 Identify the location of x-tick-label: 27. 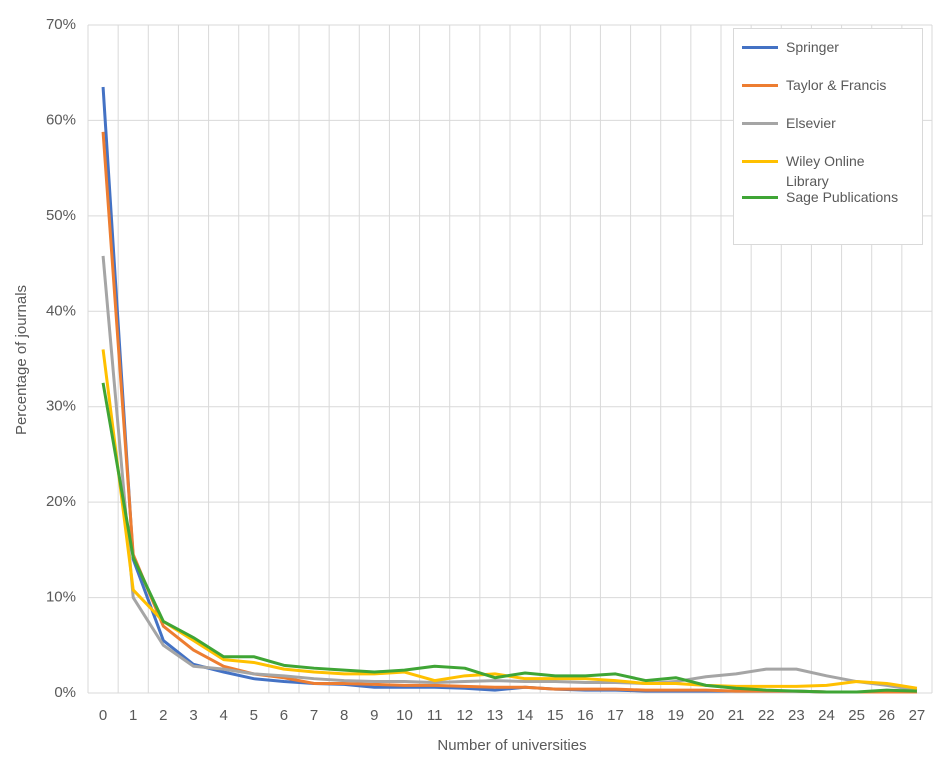
(917, 715).